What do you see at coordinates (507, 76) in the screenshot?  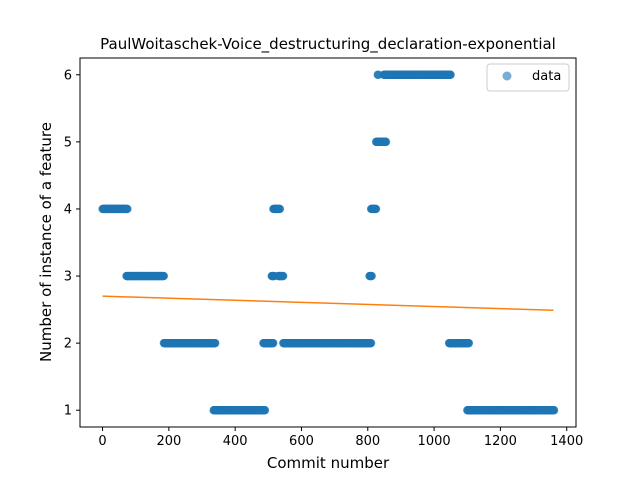 I see `legend-marker-data` at bounding box center [507, 76].